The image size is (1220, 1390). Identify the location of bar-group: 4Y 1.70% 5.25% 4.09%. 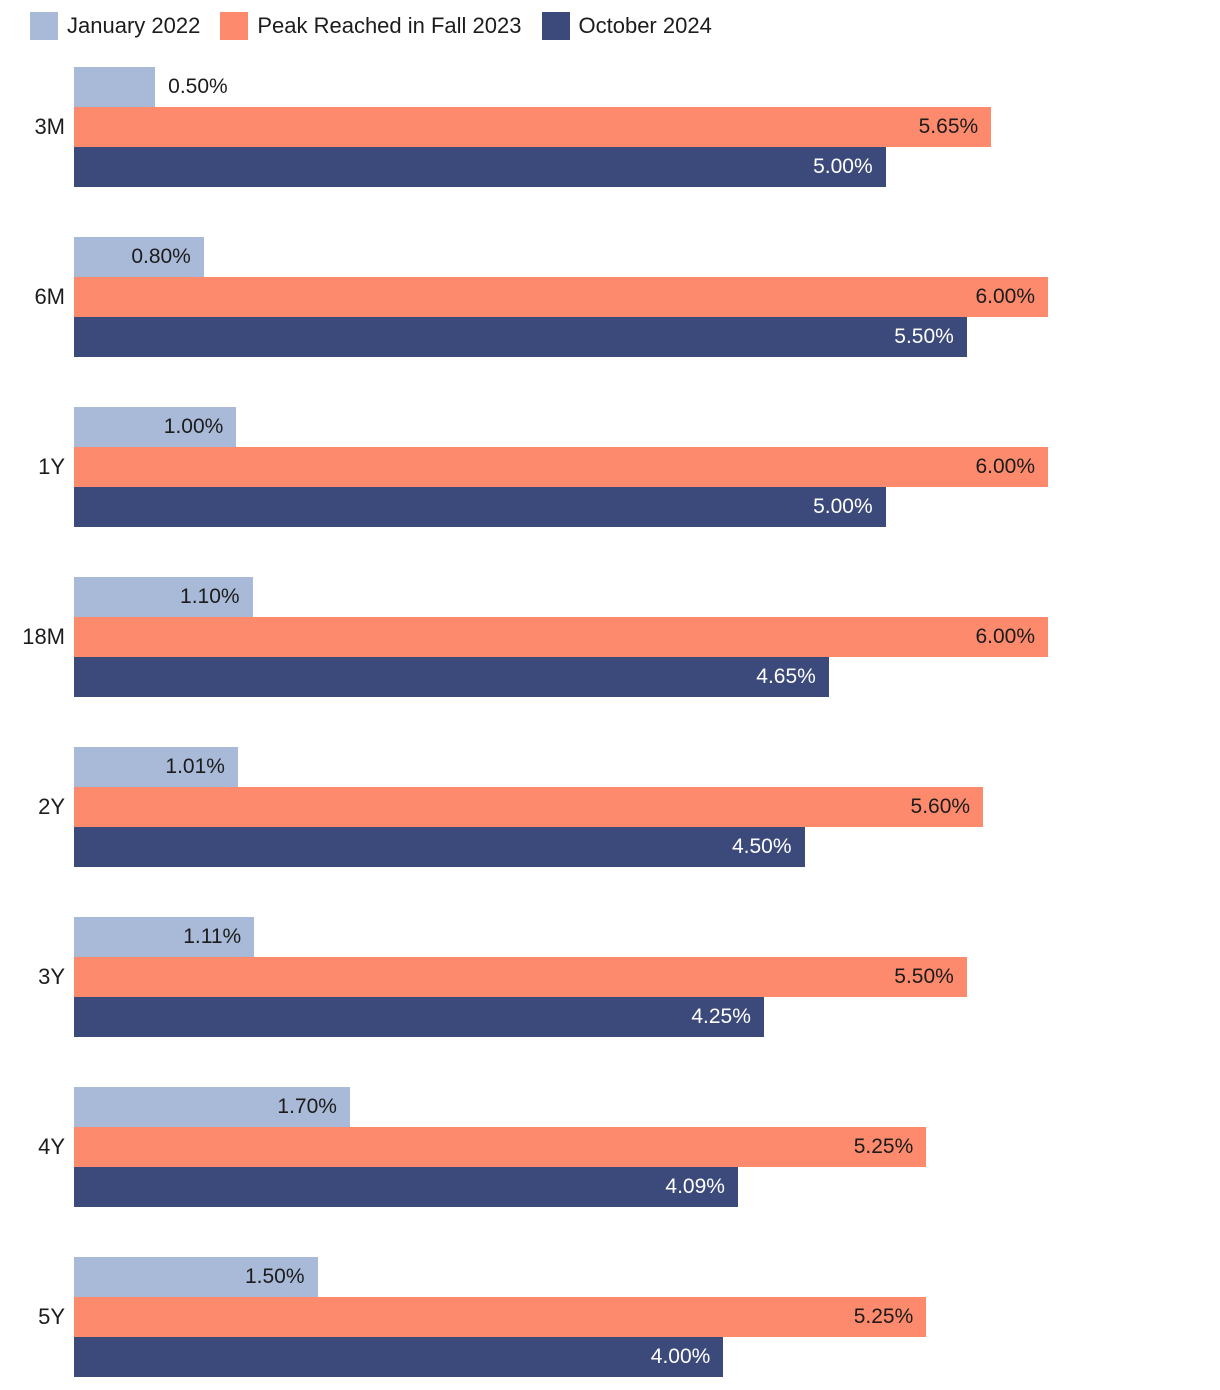
(610, 1147).